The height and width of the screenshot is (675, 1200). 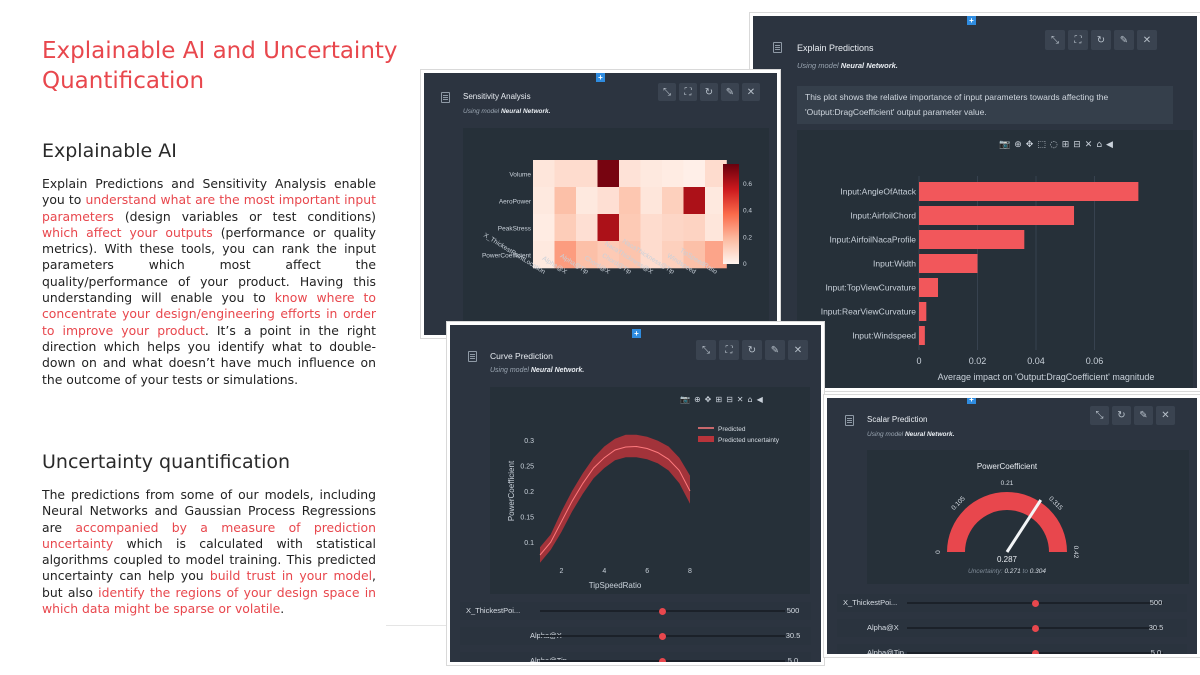 I want to click on model-caption: Using model Neural Network., so click(x=847, y=65).